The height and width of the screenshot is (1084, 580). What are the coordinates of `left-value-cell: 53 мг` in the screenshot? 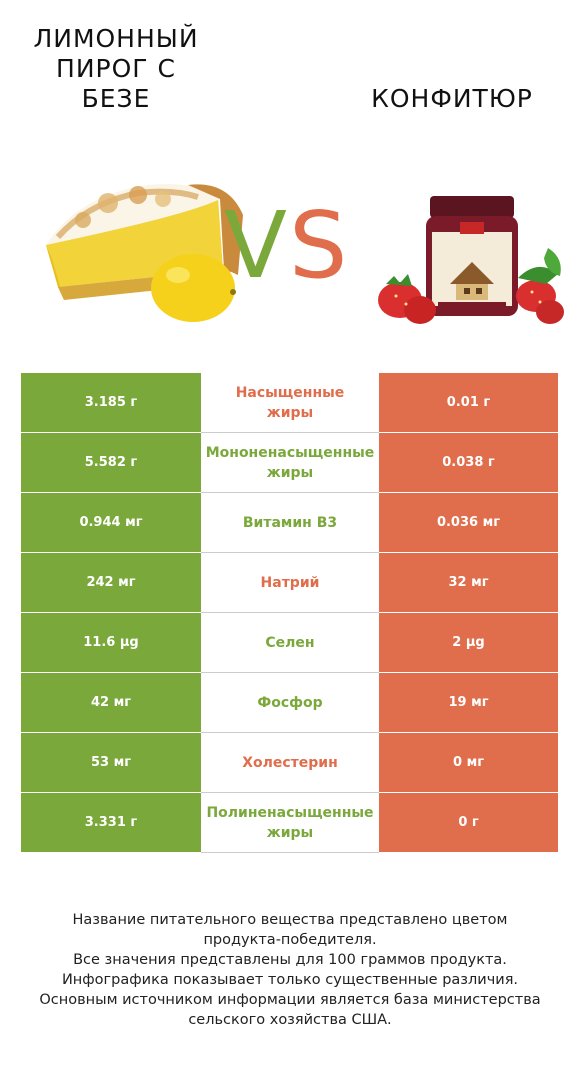 It's located at (111, 762).